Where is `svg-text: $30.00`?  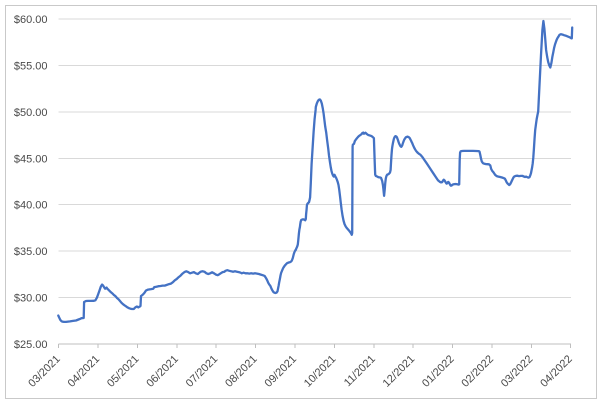
svg-text: $30.00 is located at coordinates (31, 299).